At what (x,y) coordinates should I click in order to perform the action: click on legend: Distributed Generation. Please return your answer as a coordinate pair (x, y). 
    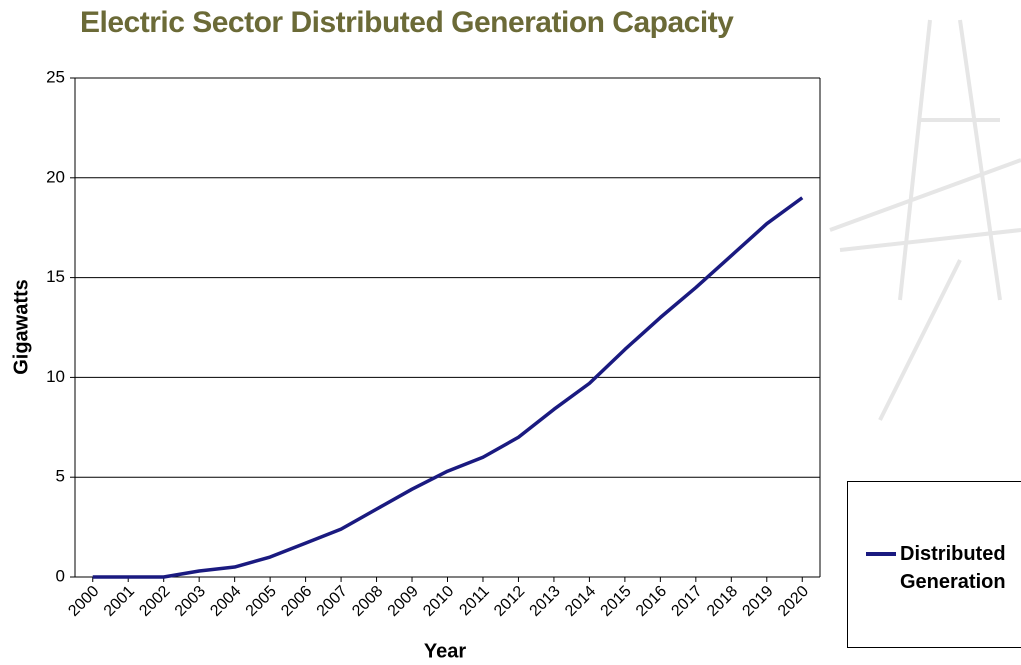
    Looking at the image, I should click on (934, 564).